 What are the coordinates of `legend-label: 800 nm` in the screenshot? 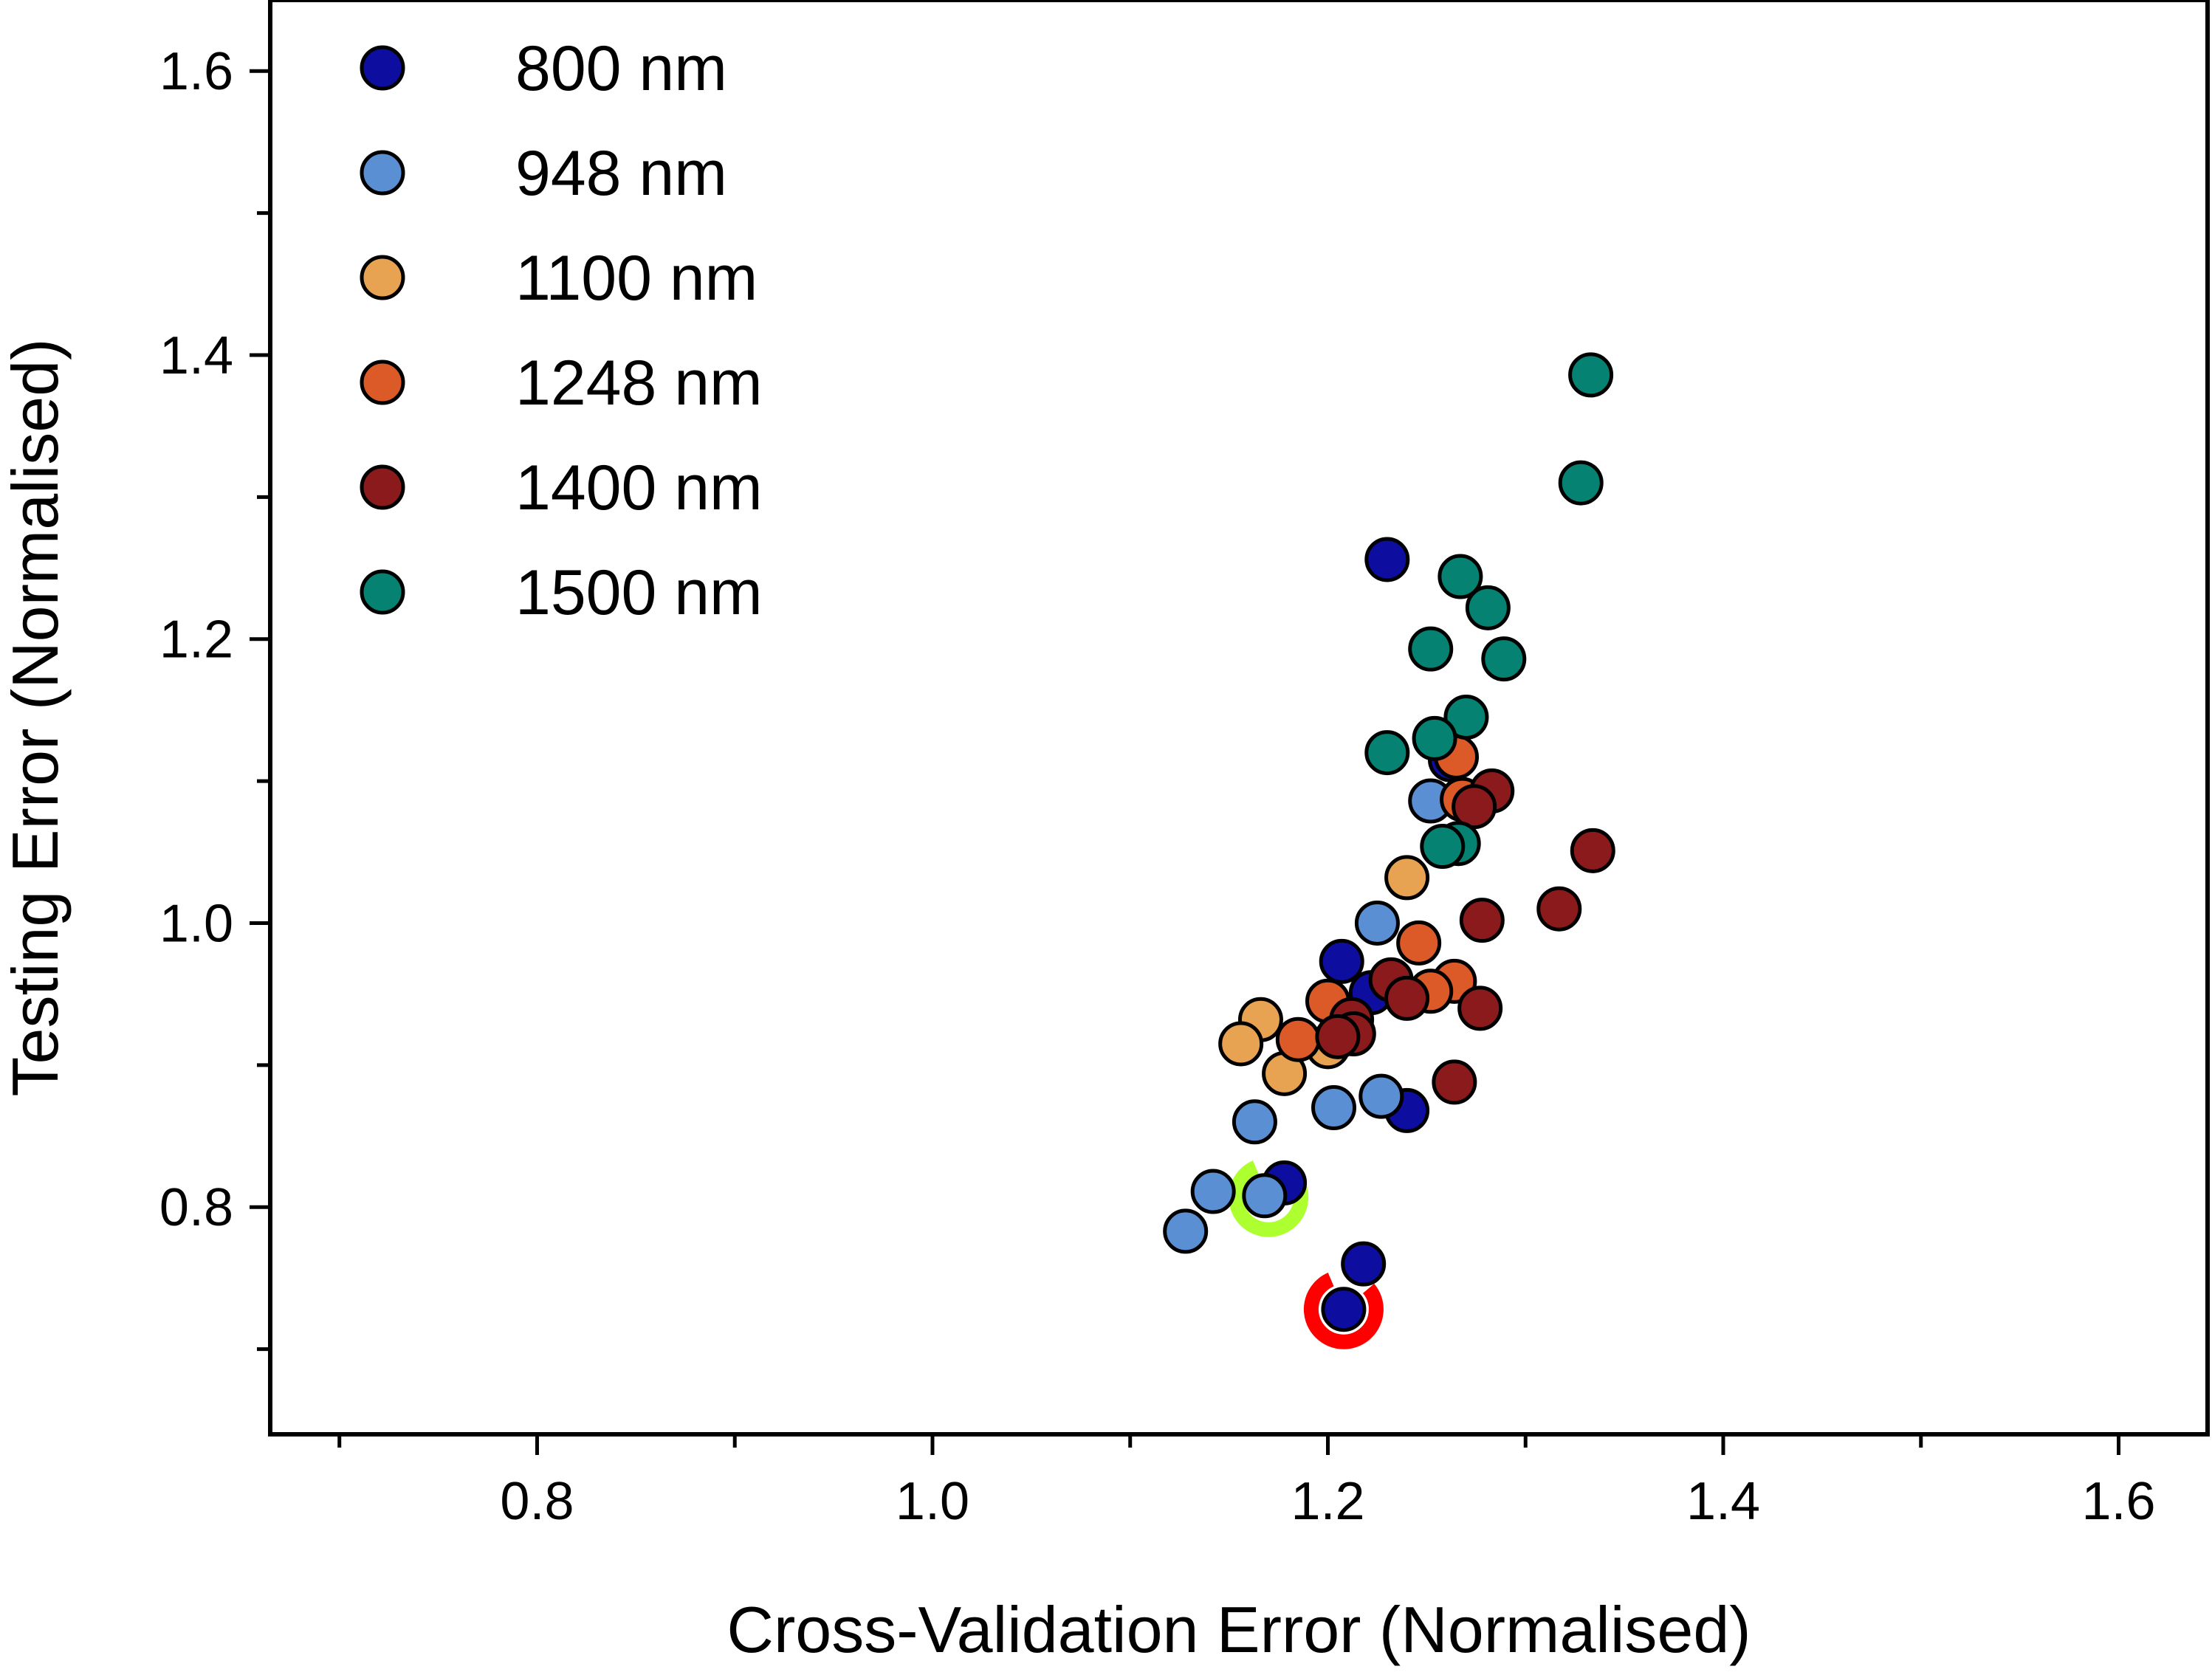 It's located at (621, 68).